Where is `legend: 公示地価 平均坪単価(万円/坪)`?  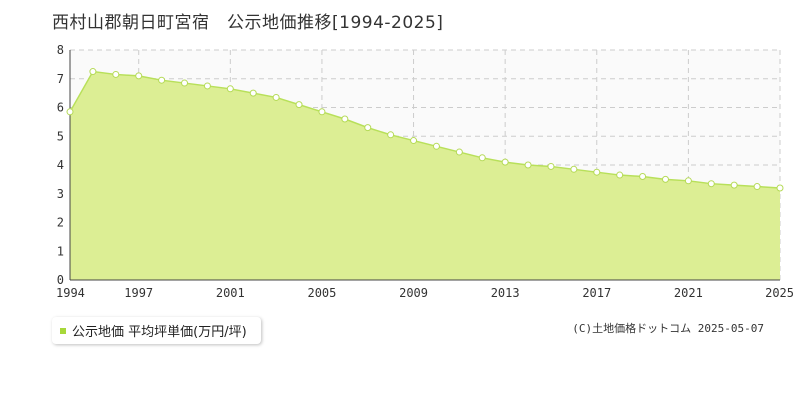 legend: 公示地価 平均坪単価(万円/坪) is located at coordinates (156, 330).